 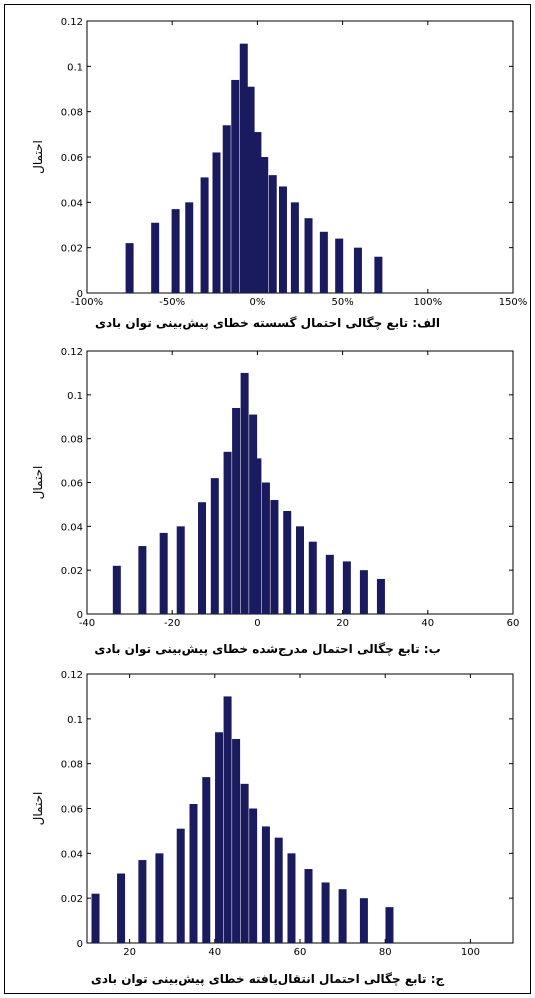 What do you see at coordinates (87, 623) in the screenshot?
I see `x-tick-label: -40` at bounding box center [87, 623].